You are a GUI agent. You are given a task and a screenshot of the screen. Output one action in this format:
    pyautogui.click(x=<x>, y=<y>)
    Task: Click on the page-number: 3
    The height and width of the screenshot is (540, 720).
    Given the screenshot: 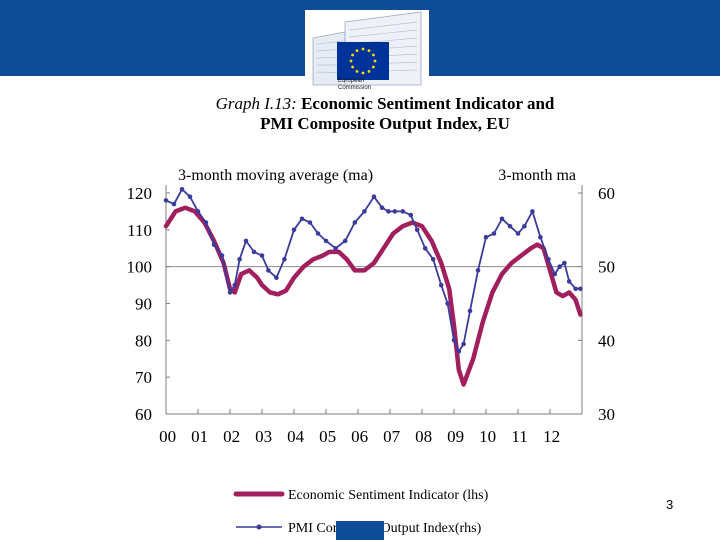 What is the action you would take?
    pyautogui.click(x=670, y=504)
    